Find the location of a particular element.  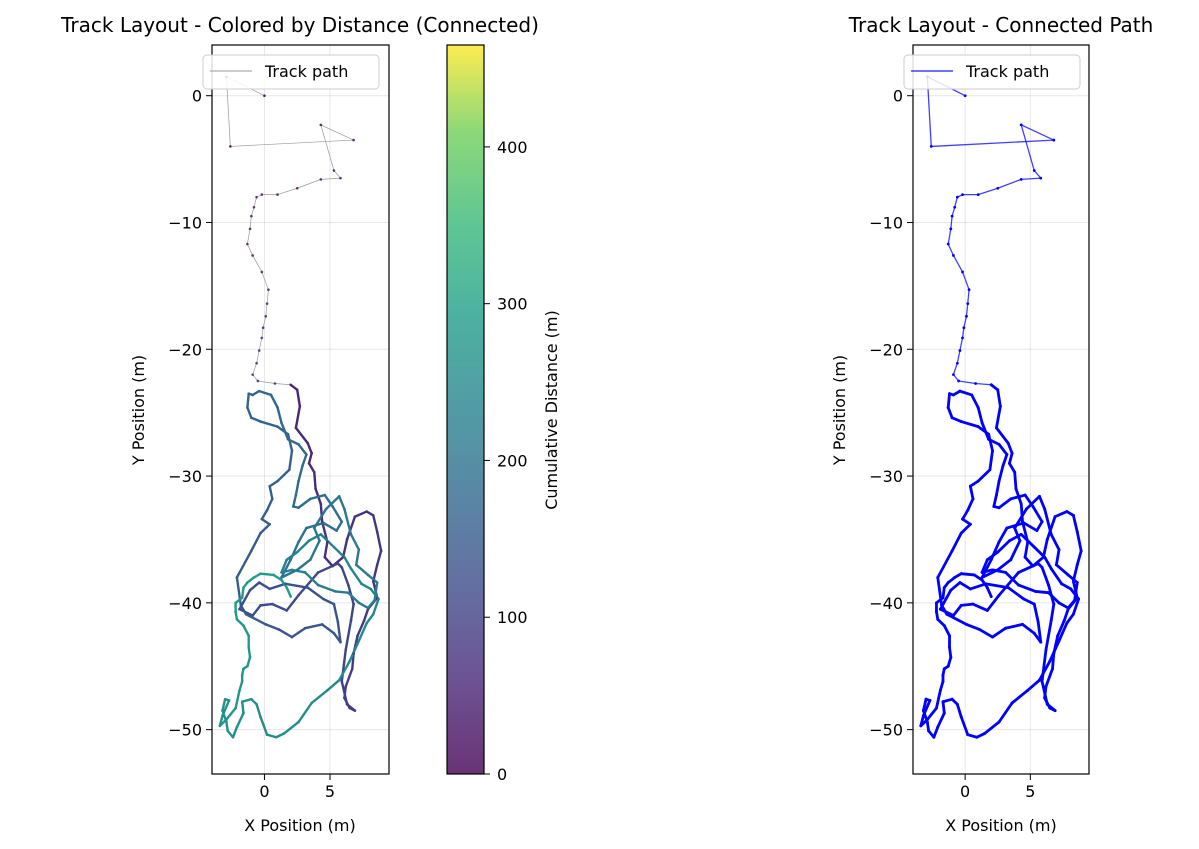

legend-box is located at coordinates (992, 72).